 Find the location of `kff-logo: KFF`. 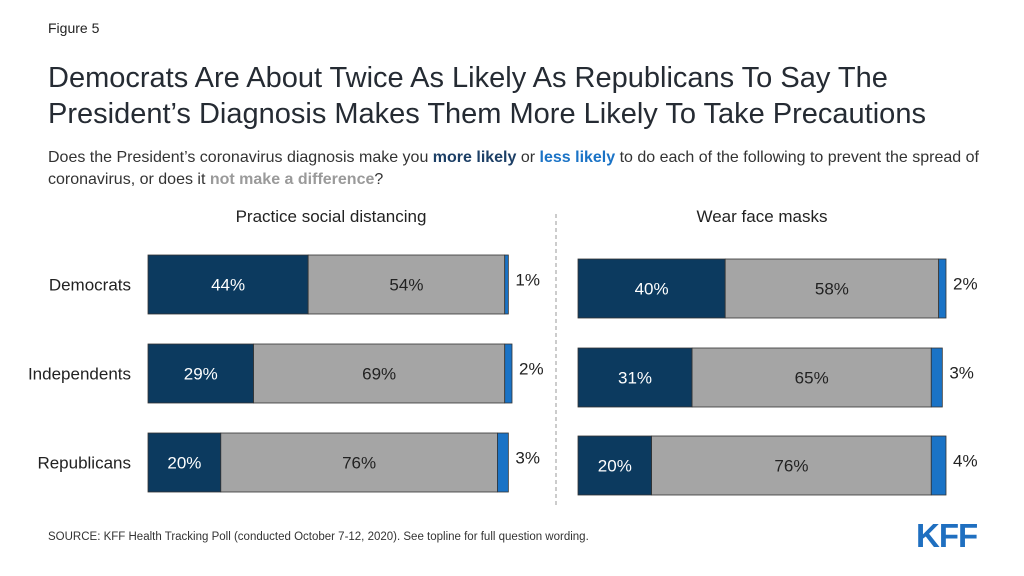

kff-logo: KFF is located at coordinates (947, 535).